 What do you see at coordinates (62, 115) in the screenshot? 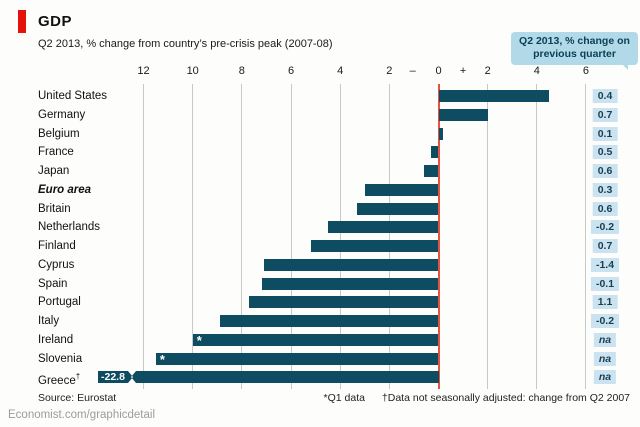
I see `country-label: Germany` at bounding box center [62, 115].